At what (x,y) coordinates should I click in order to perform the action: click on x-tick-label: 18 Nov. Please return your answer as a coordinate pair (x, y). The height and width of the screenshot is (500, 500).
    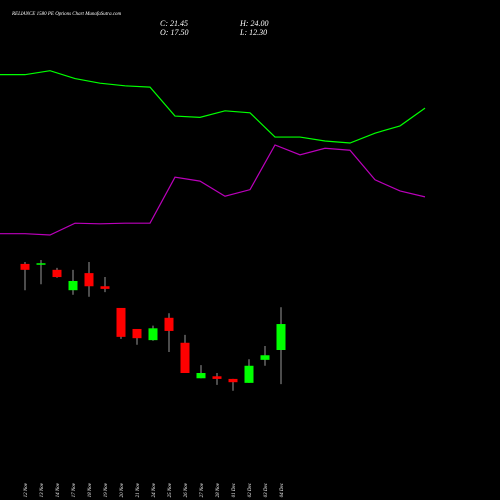
    Looking at the image, I should click on (90, 489).